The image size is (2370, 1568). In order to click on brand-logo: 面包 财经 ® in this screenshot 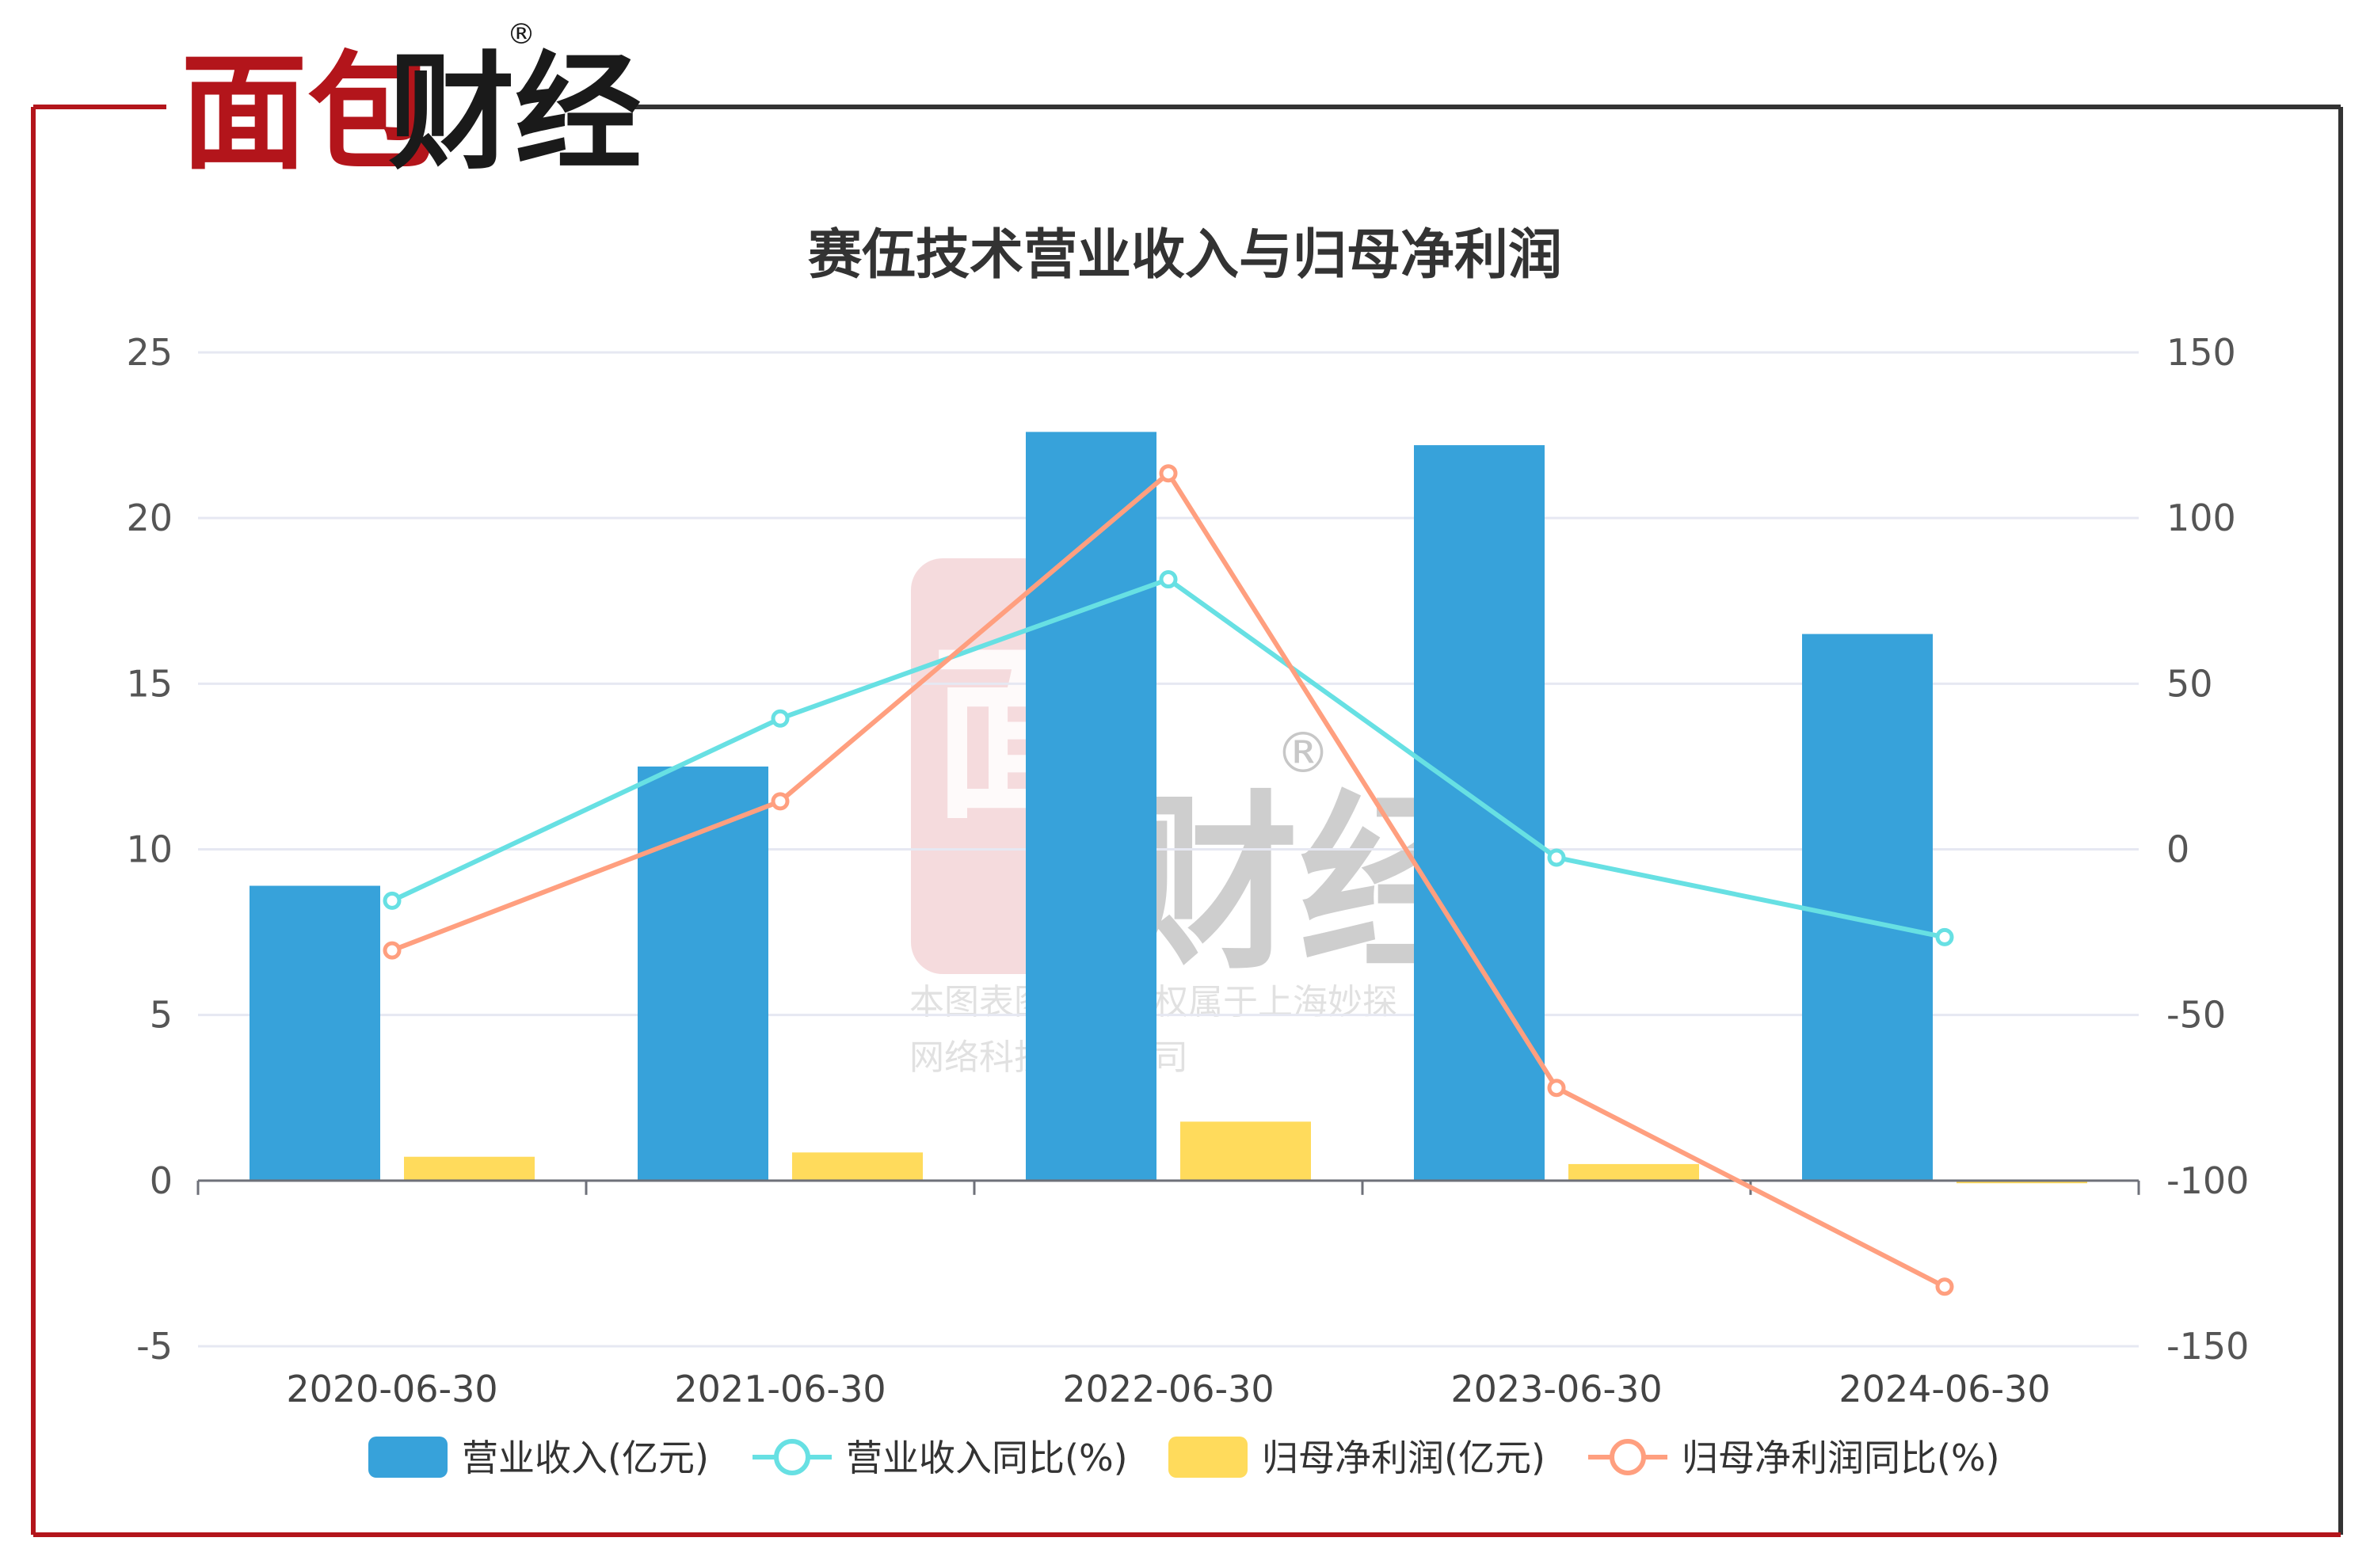, I will do `click(411, 102)`.